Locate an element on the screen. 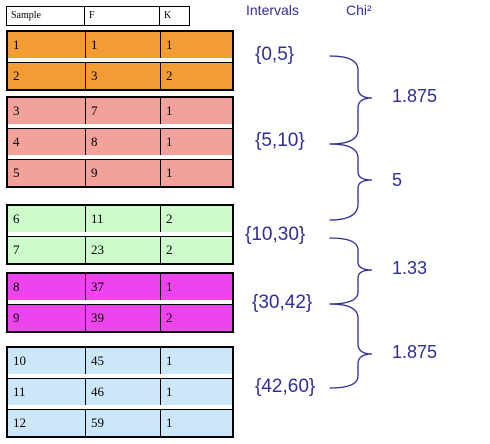 This screenshot has width=490, height=444. table-row: 6 11 2 is located at coordinates (120, 219).